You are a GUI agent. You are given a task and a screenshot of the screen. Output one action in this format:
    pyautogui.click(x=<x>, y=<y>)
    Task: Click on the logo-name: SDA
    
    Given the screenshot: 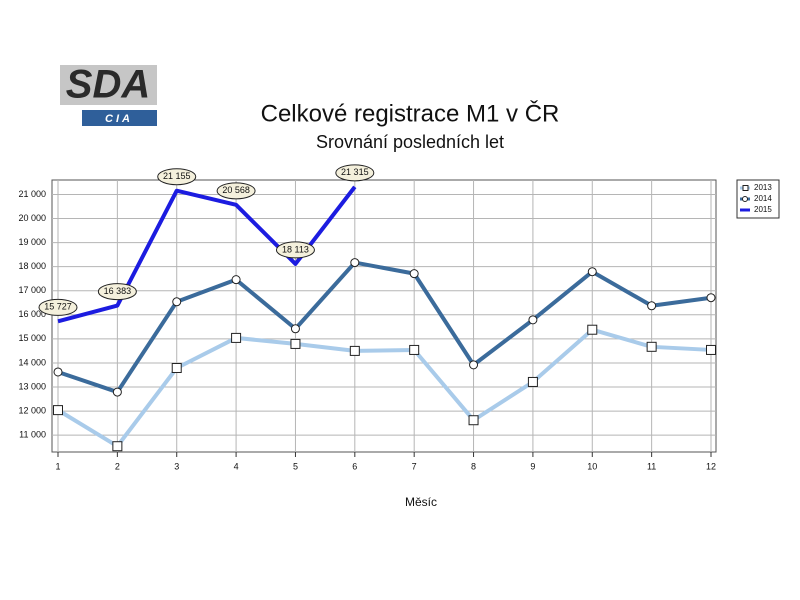 What is the action you would take?
    pyautogui.click(x=108, y=85)
    